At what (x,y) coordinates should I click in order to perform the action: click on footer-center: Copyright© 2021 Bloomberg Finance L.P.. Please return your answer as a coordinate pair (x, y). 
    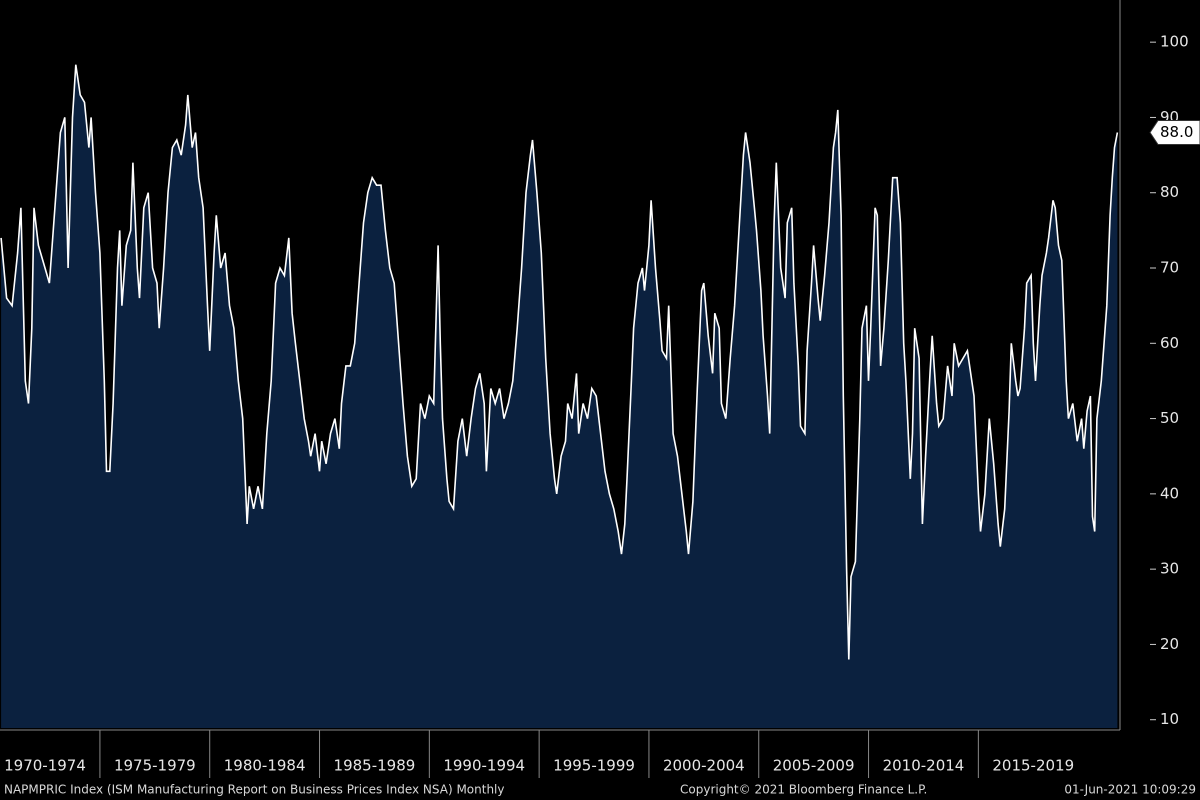
    Looking at the image, I should click on (803, 790).